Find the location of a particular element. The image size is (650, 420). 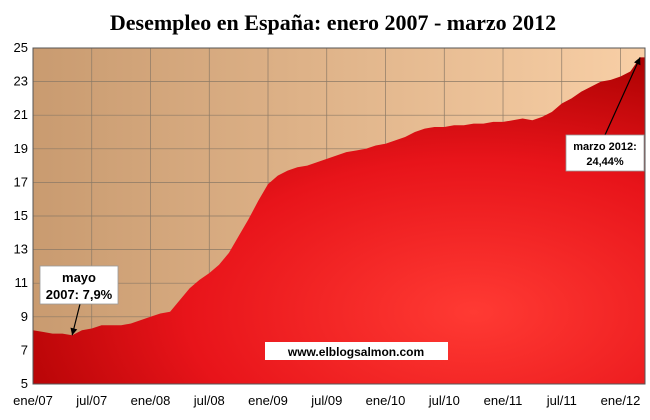

x-tick-label: jul/09 is located at coordinates (326, 400).